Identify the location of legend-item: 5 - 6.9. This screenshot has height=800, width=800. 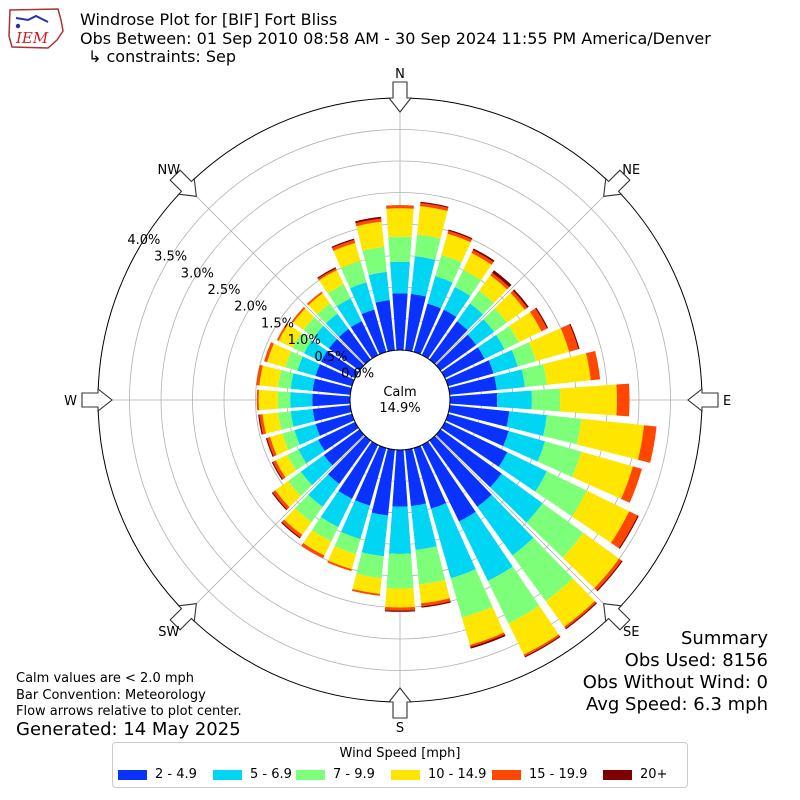
(252, 774).